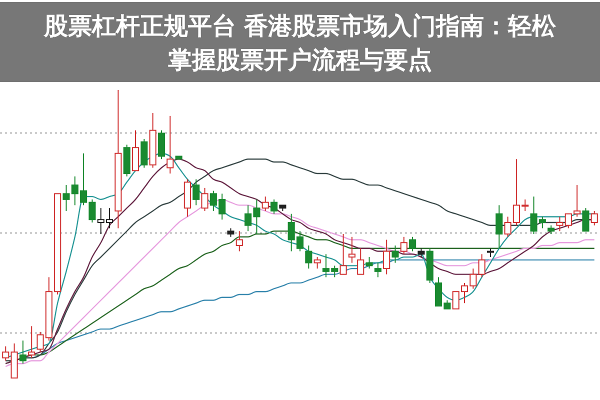  I want to click on chart-title: 股票杠杆正规平台 香港股票市场入门指南：轻松掌握股票开户流程与要点, so click(300, 43).